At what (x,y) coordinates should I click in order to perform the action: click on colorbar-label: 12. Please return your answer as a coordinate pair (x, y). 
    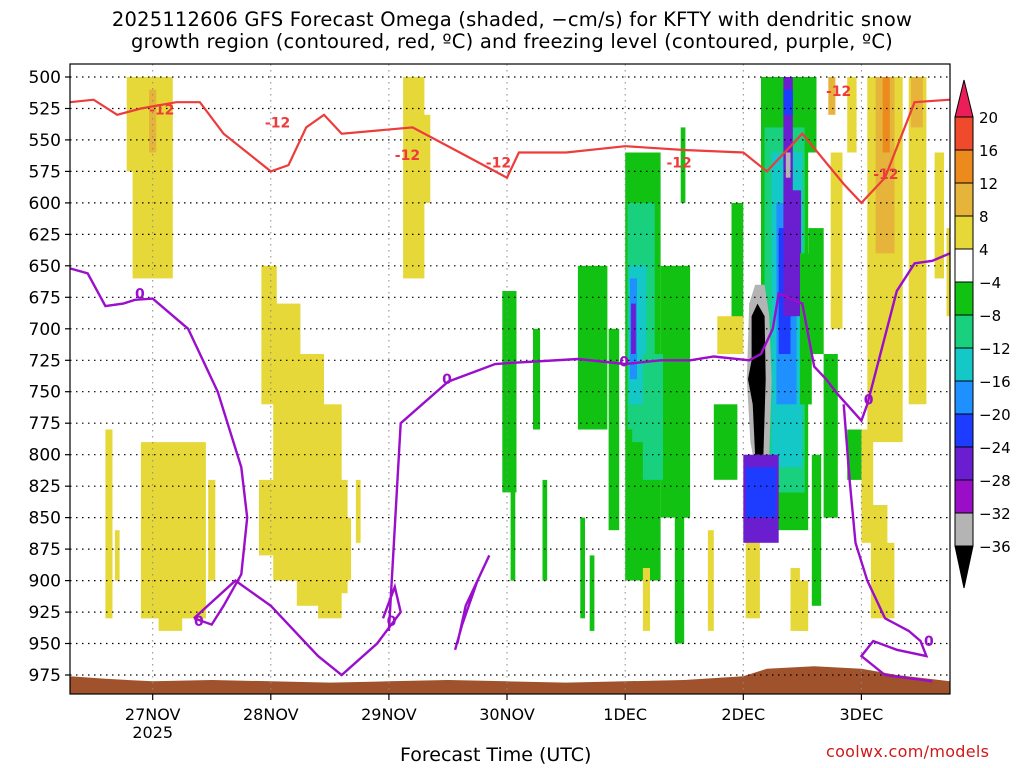
    Looking at the image, I should click on (988, 184).